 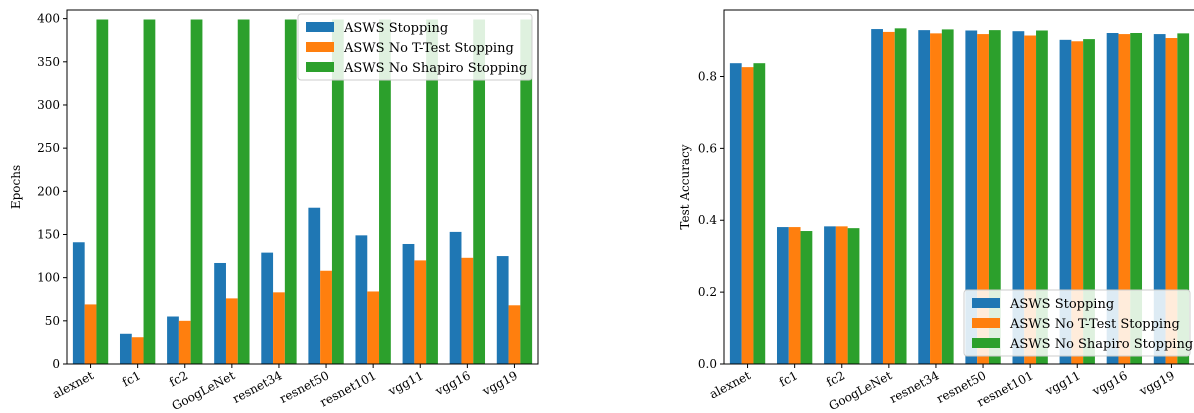 I want to click on y-tick-label: 0.0, so click(x=707, y=364).